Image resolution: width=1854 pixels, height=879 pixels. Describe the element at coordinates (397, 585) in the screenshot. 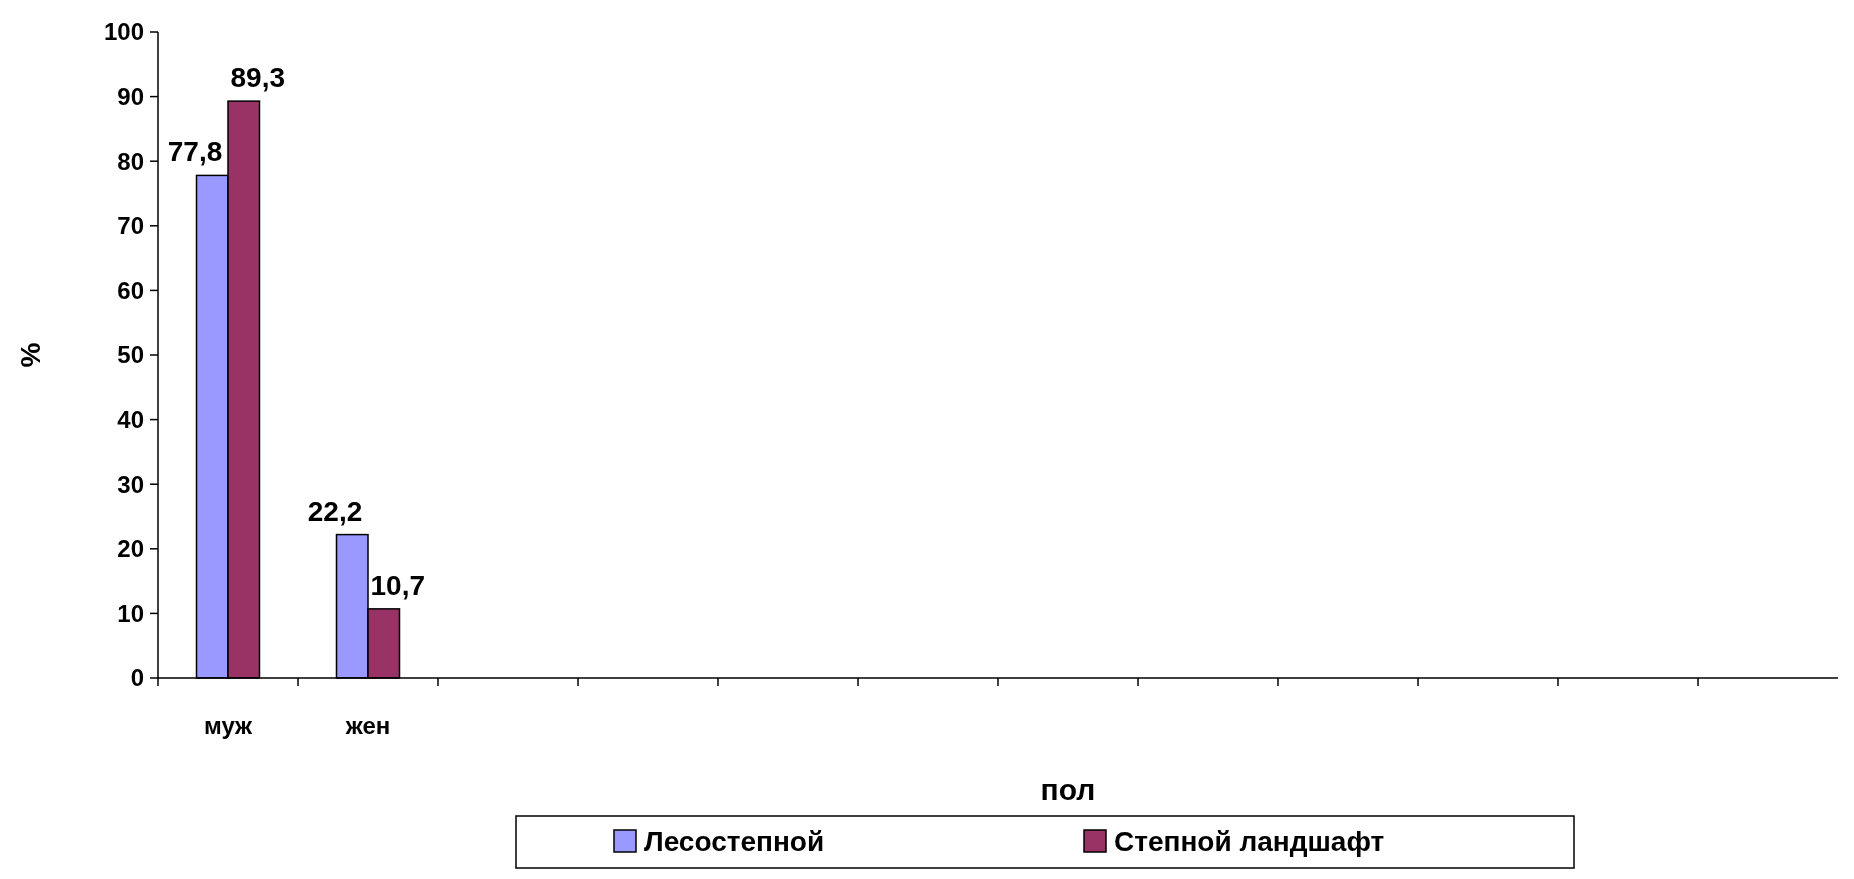

I see `data-label: 10,7` at that location.